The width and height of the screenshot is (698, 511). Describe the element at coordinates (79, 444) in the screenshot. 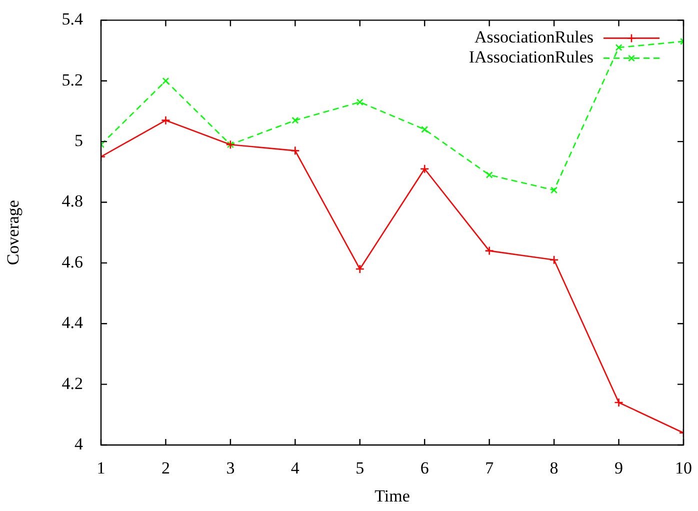

I see `y-tick-label: 4` at that location.